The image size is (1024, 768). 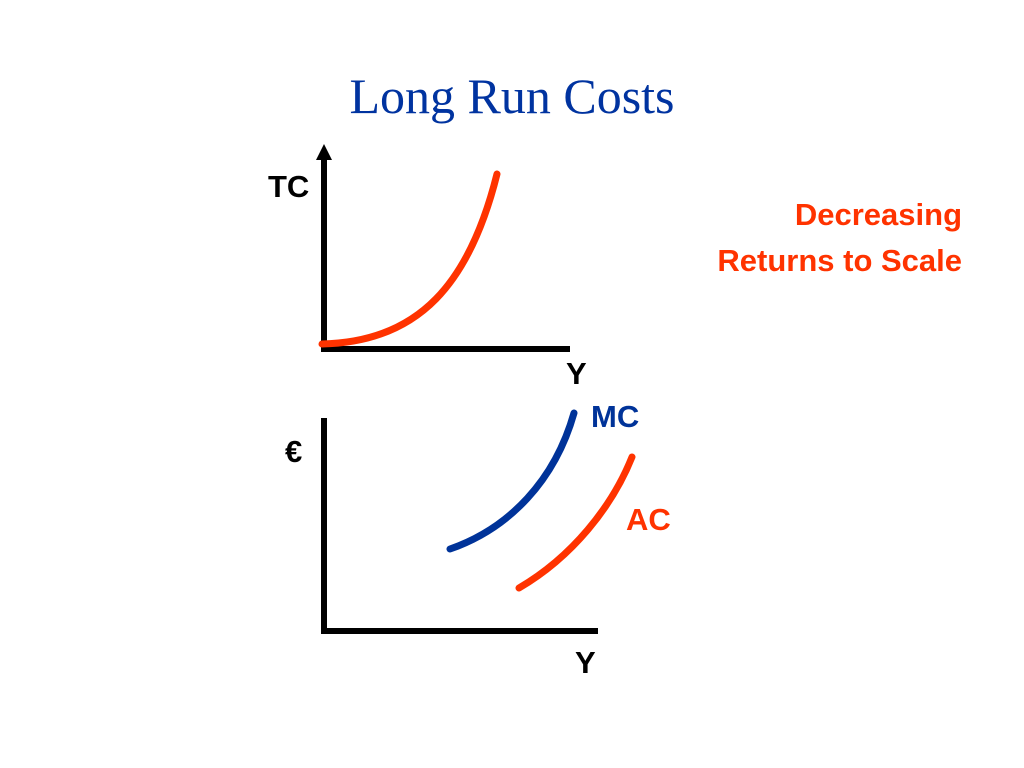 I want to click on top-y-axis-label: TC, so click(x=288, y=186).